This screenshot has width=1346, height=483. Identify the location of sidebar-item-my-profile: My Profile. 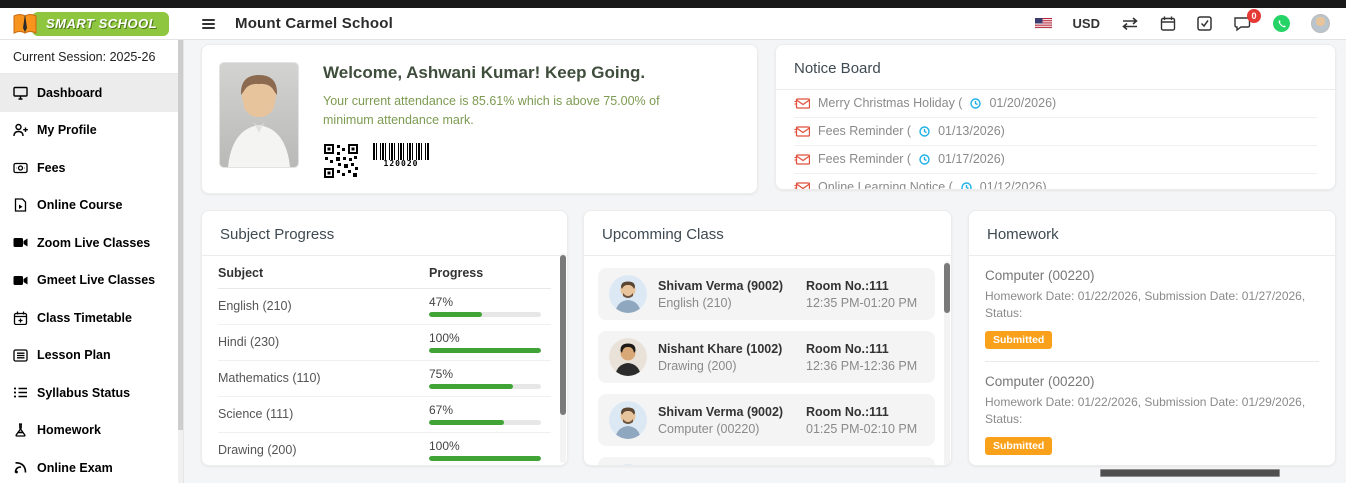
(91, 131).